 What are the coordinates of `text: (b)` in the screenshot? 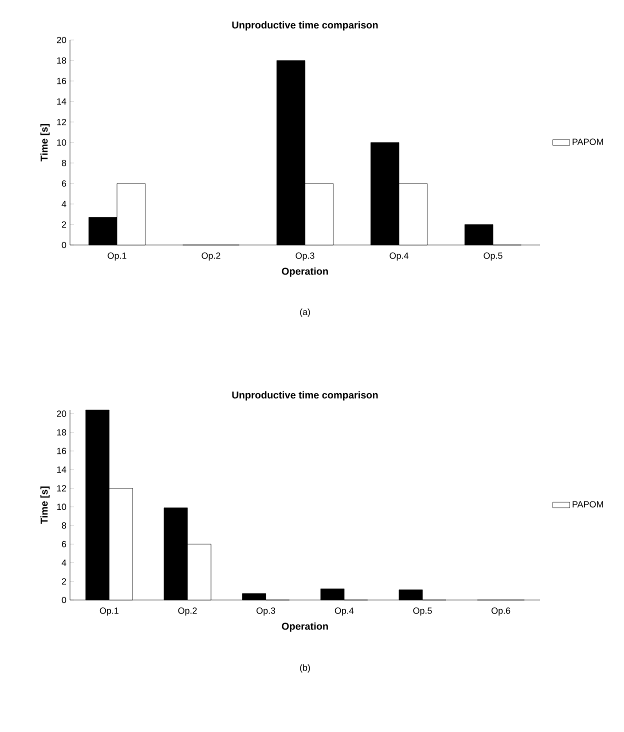 It's located at (305, 668).